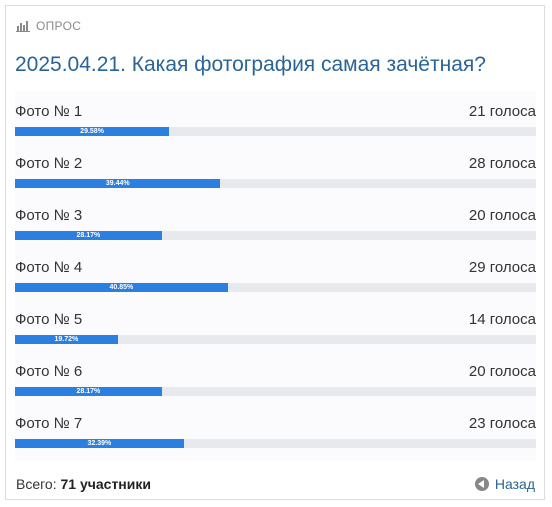  Describe the element at coordinates (502, 163) in the screenshot. I see `option-votes: 28 голоса` at that location.